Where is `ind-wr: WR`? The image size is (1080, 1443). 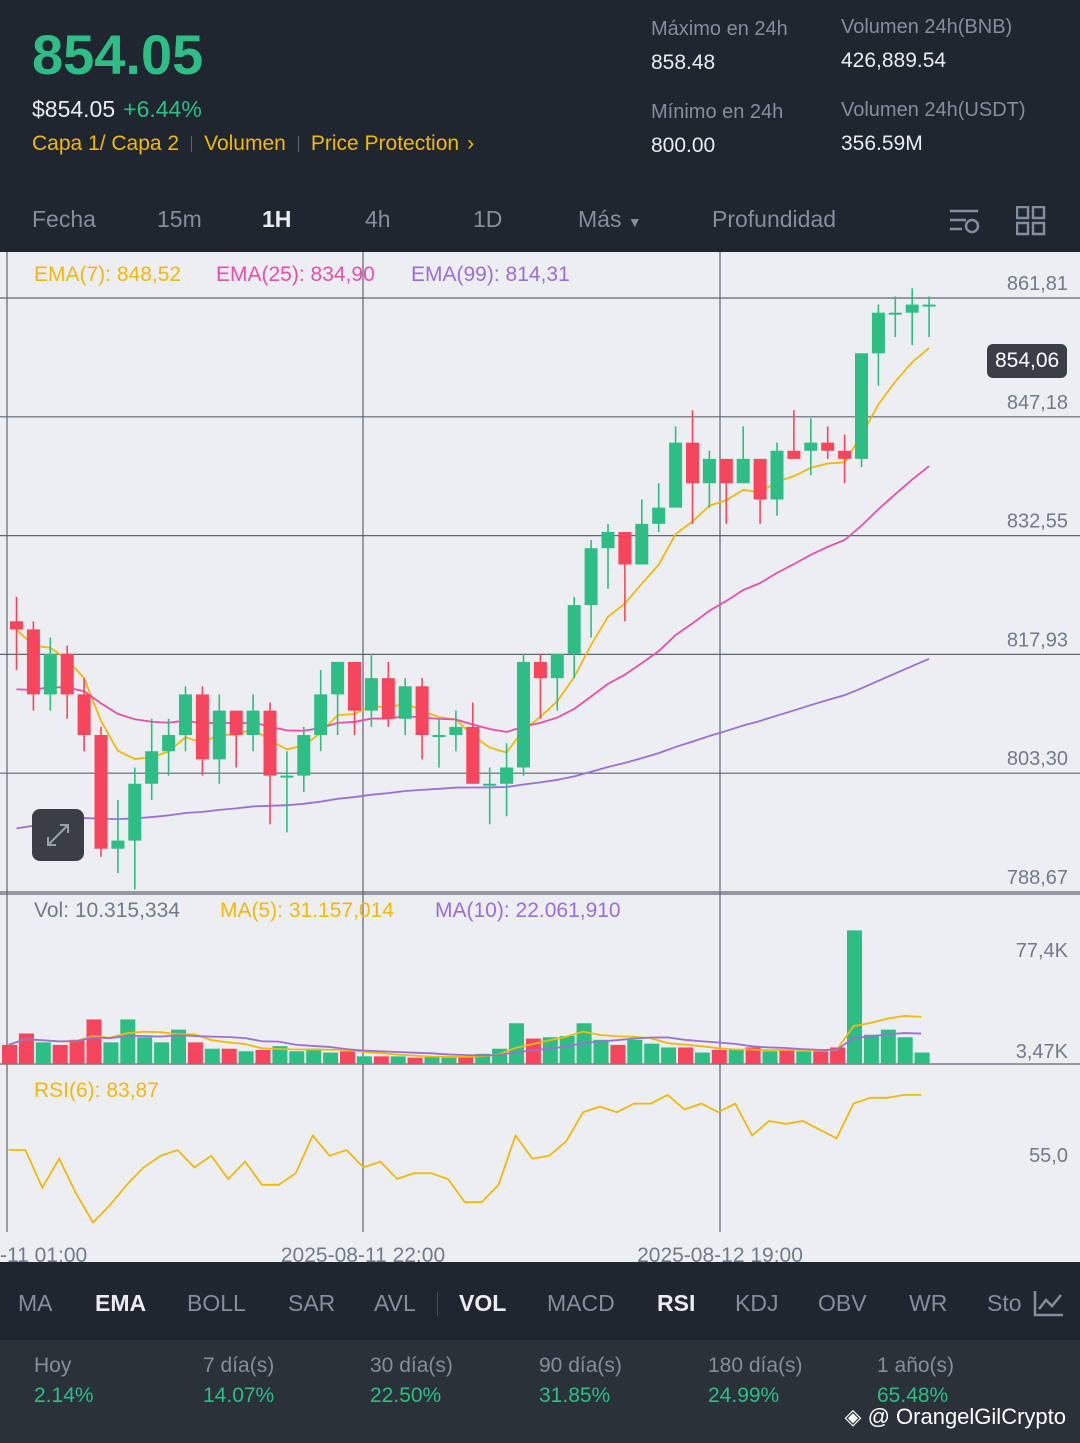
ind-wr: WR is located at coordinates (928, 1303).